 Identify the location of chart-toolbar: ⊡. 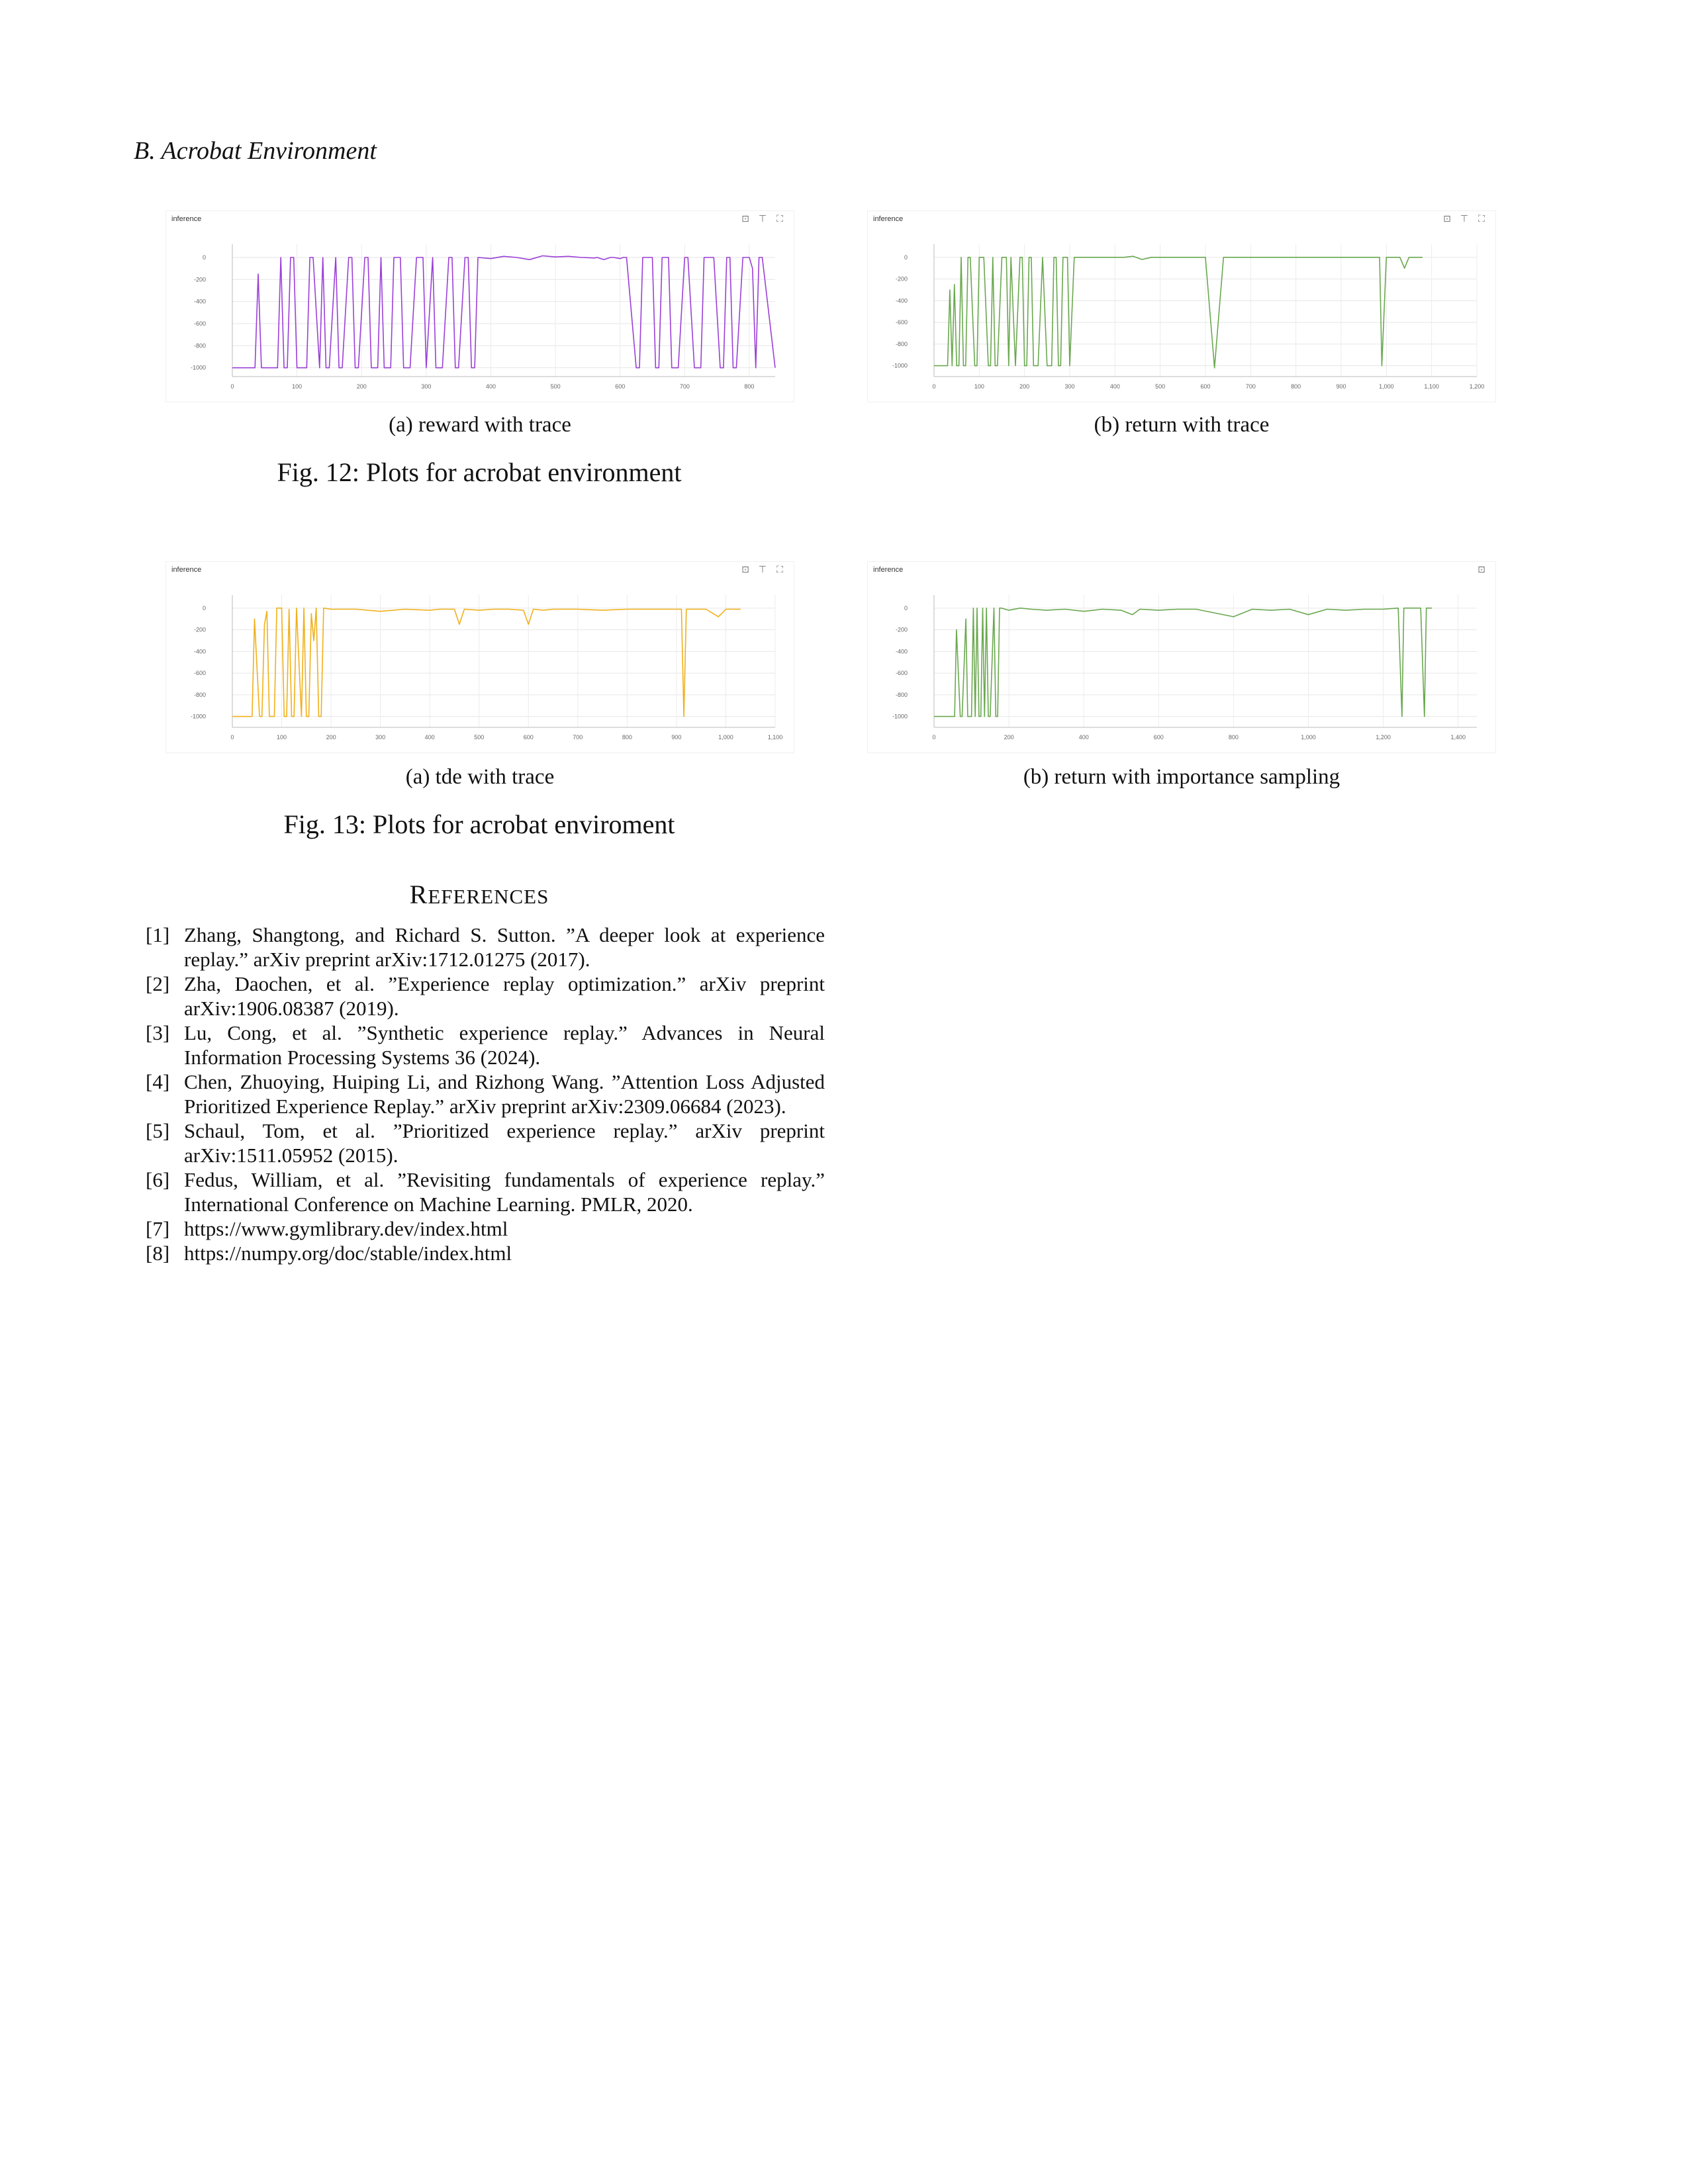
(1481, 570).